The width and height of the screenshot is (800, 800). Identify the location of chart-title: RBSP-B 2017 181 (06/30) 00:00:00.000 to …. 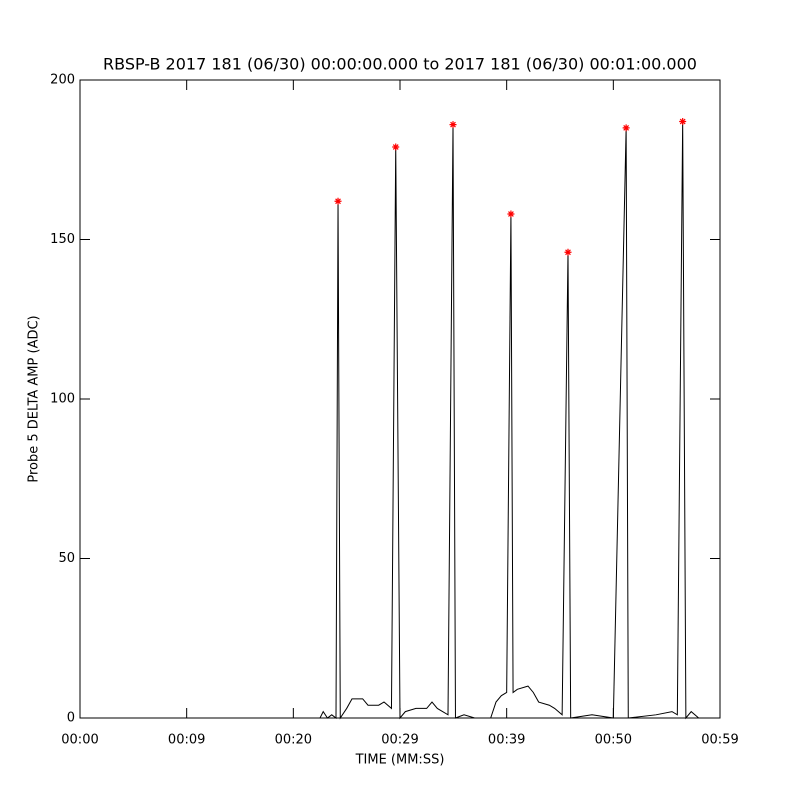
(400, 64).